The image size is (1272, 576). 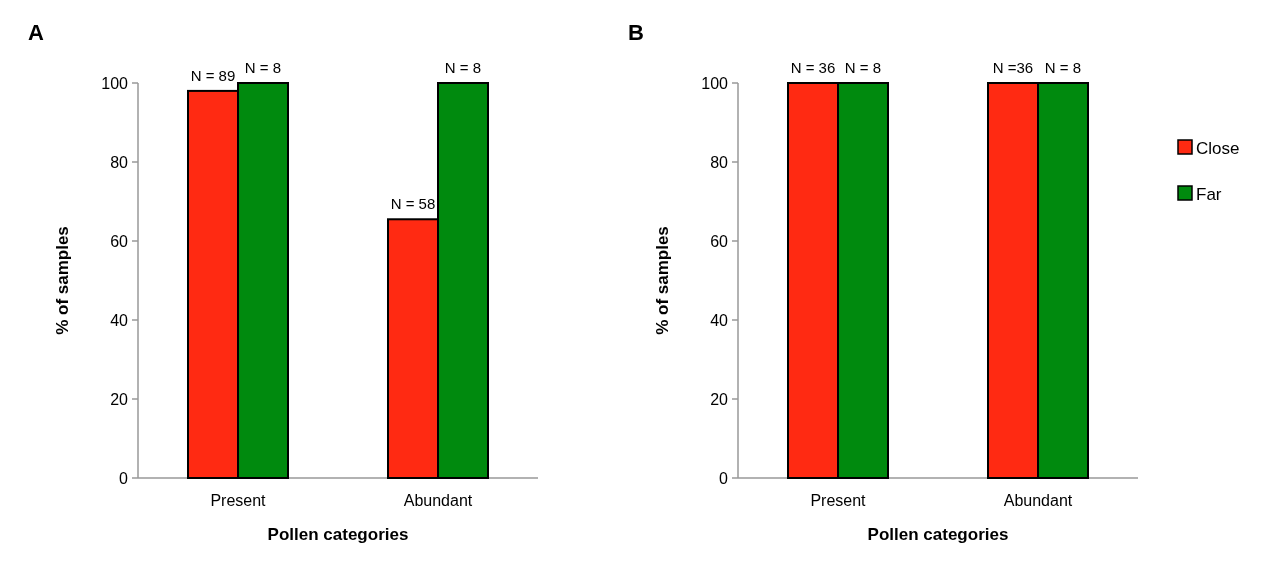 What do you see at coordinates (413, 204) in the screenshot?
I see `annotation: N = 58` at bounding box center [413, 204].